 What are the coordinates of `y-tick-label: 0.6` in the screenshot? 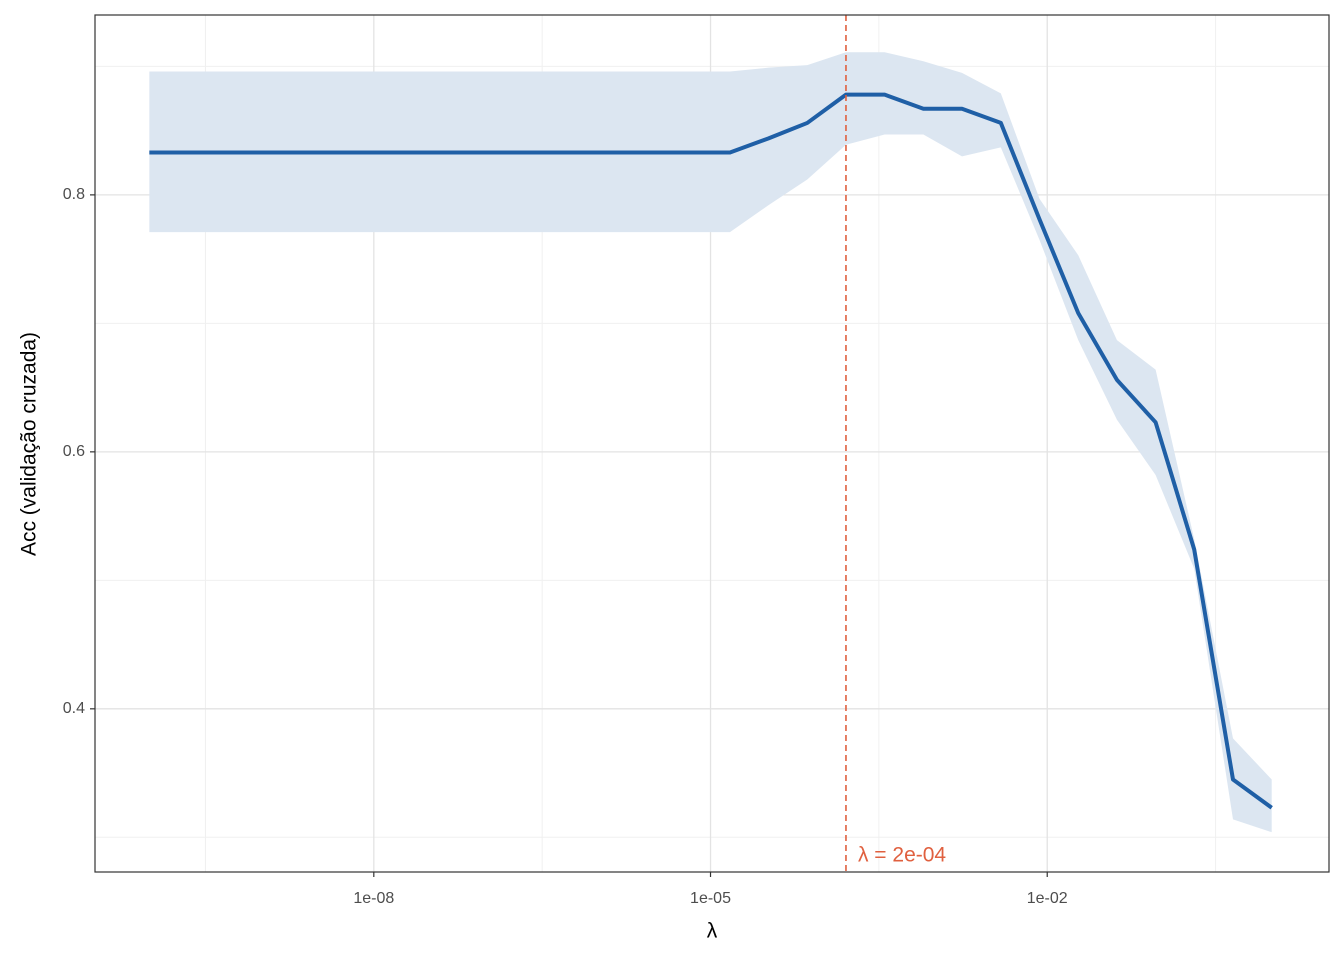 It's located at (74, 451).